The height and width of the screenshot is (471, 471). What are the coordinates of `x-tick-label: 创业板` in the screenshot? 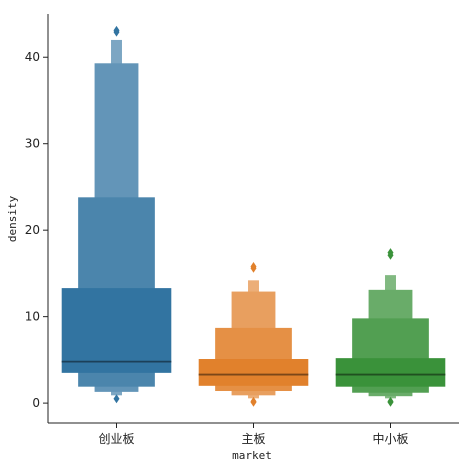 It's located at (116, 439).